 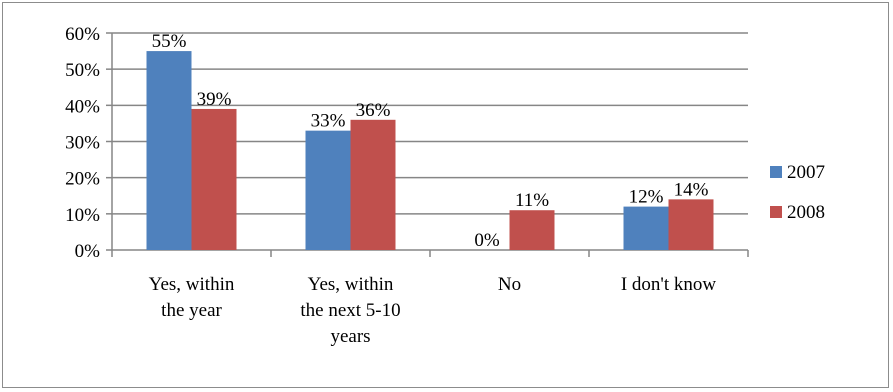 What do you see at coordinates (214, 99) in the screenshot?
I see `data-label: 39%` at bounding box center [214, 99].